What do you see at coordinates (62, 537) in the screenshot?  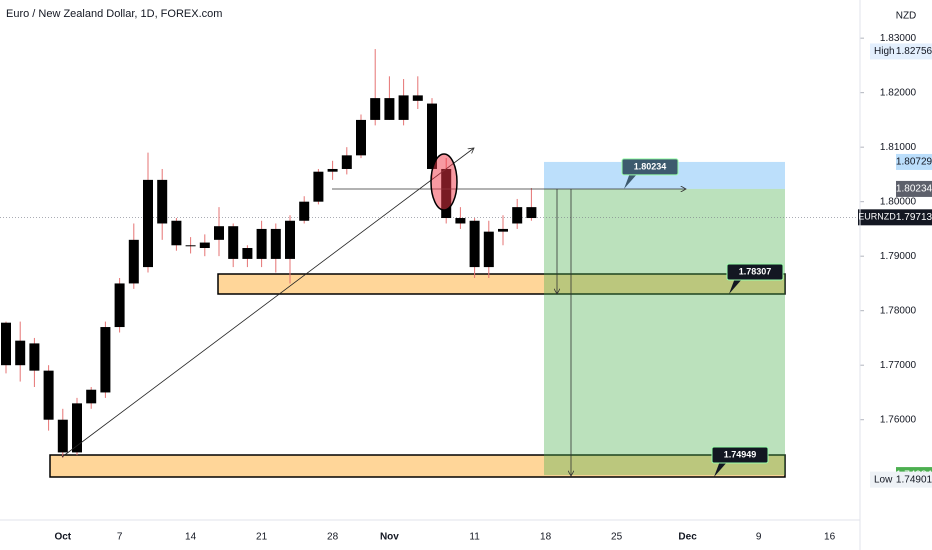 I see `x-tick-label: Oct` at bounding box center [62, 537].